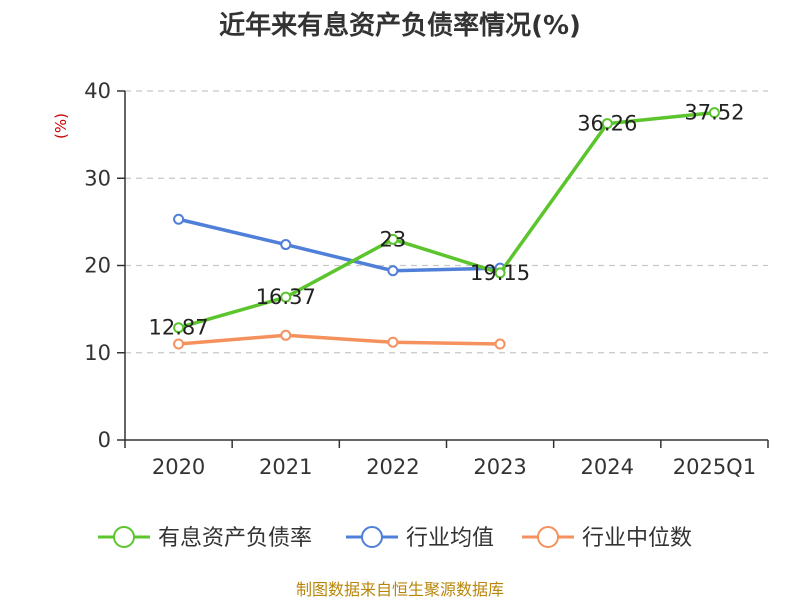  I want to click on x-tick-label-0: 2020, so click(178, 467).